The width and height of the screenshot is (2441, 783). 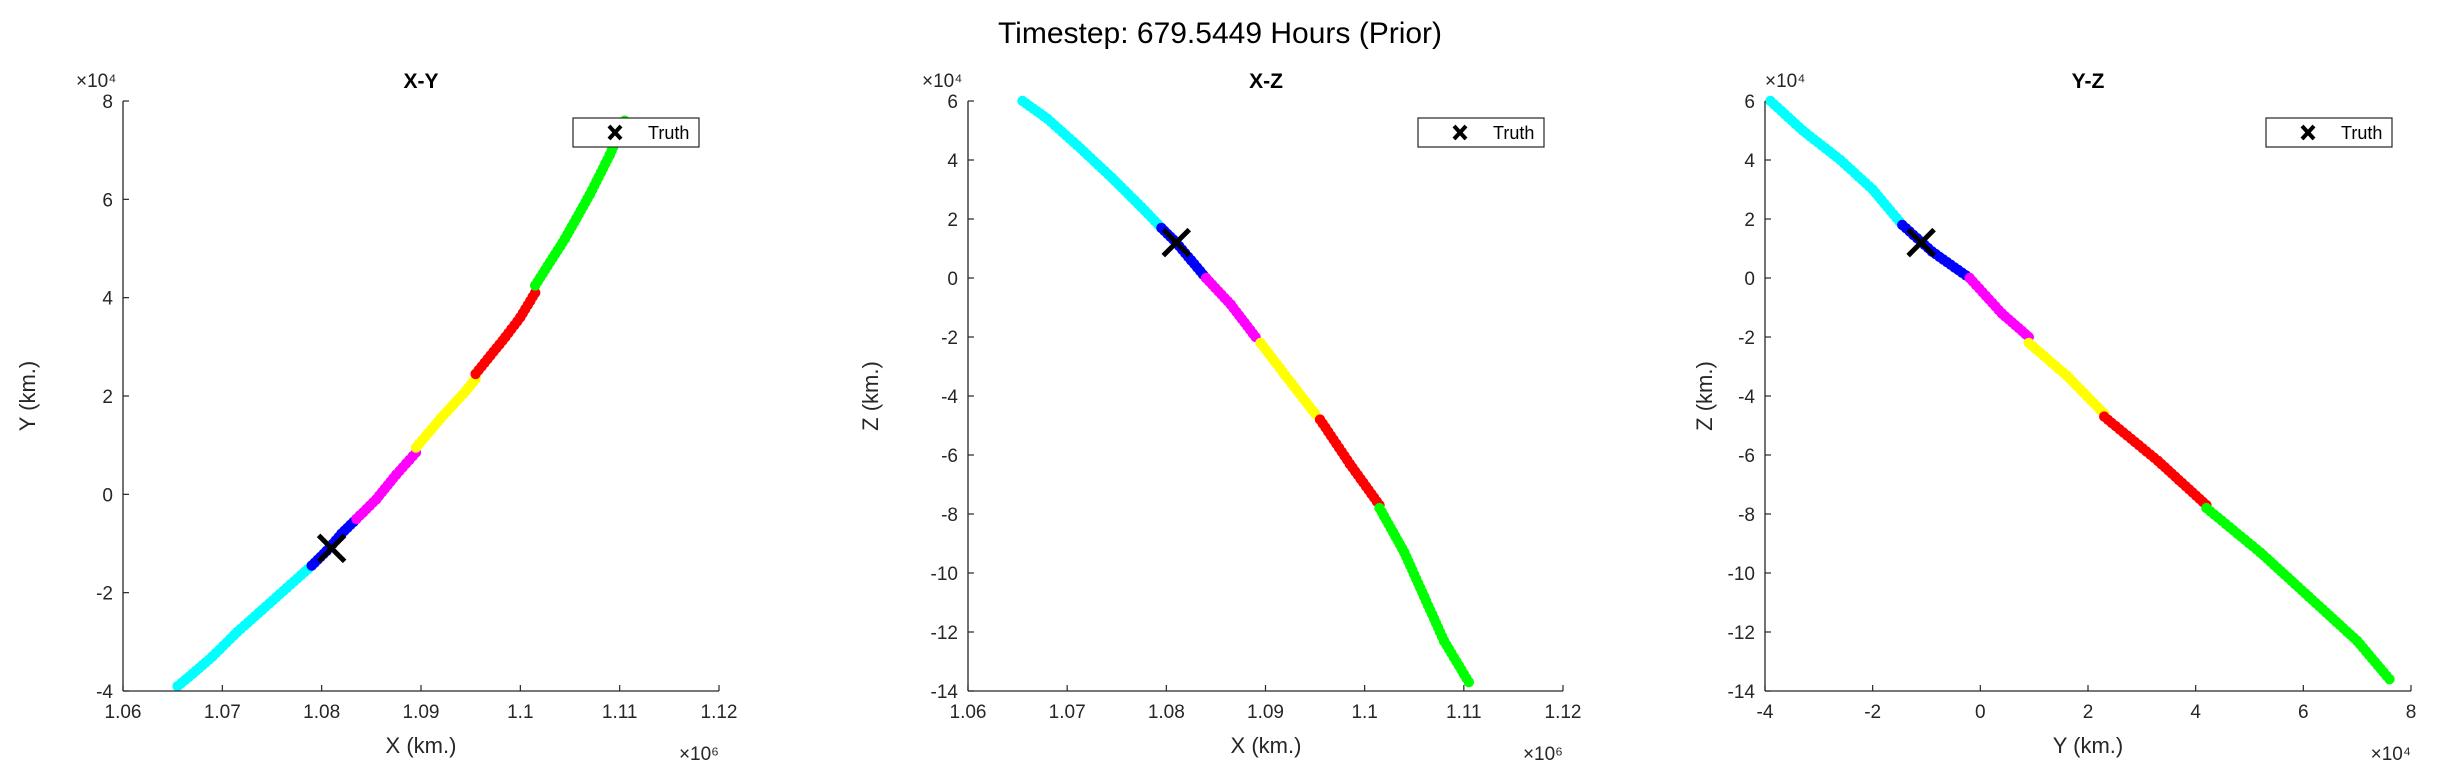 What do you see at coordinates (1765, 712) in the screenshot?
I see `x-tick-label: -4` at bounding box center [1765, 712].